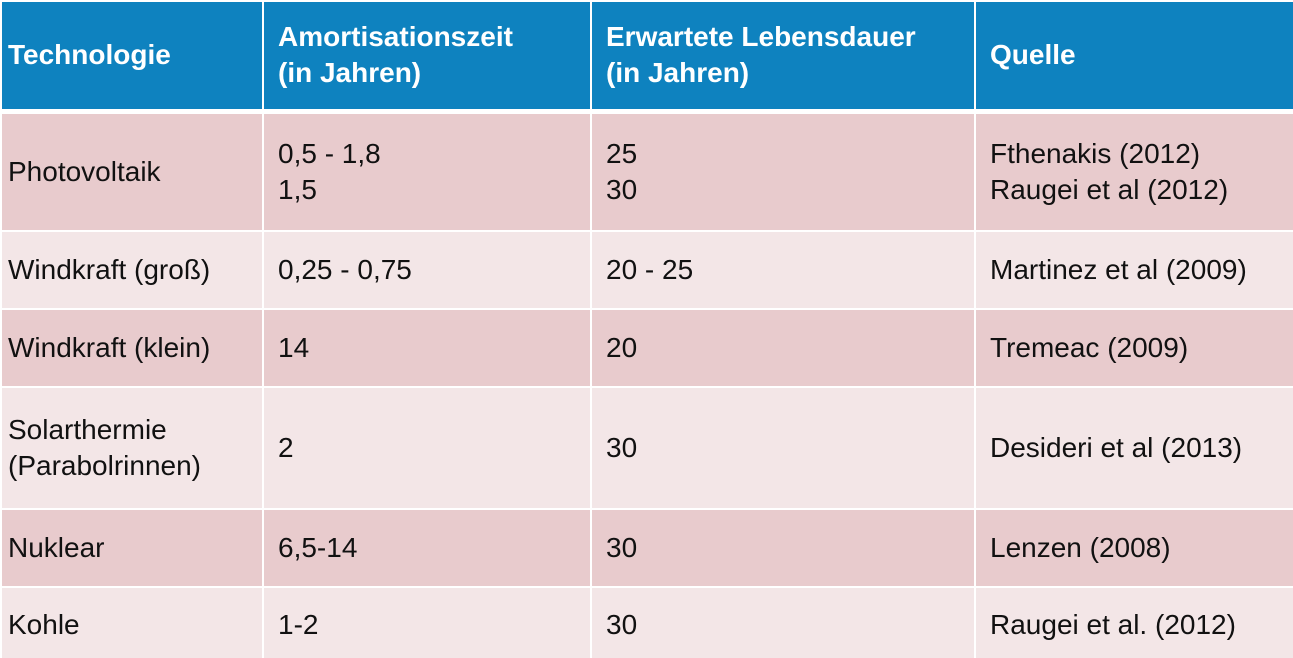 Image resolution: width=1293 pixels, height=658 pixels. What do you see at coordinates (783, 171) in the screenshot?
I see `cell-lifetime: 25 30` at bounding box center [783, 171].